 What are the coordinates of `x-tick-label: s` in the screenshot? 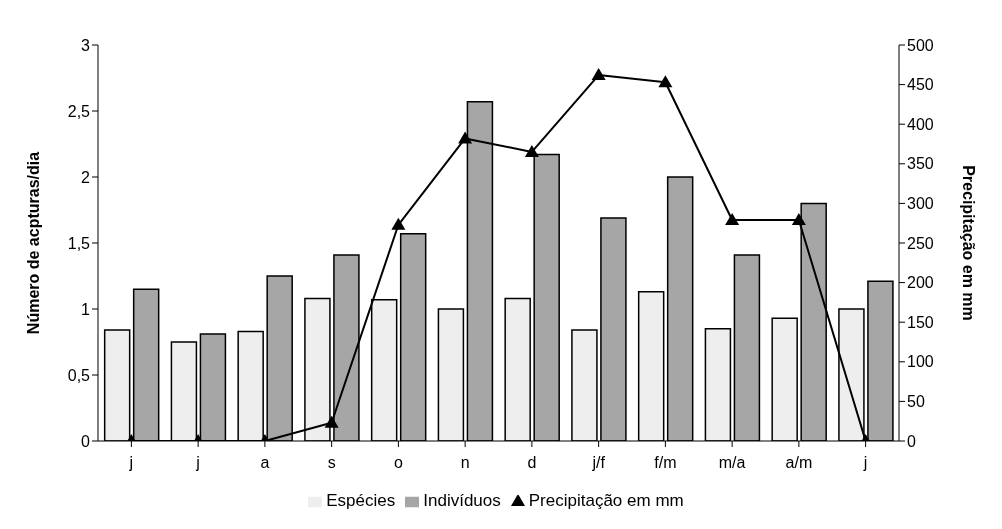 It's located at (331, 463).